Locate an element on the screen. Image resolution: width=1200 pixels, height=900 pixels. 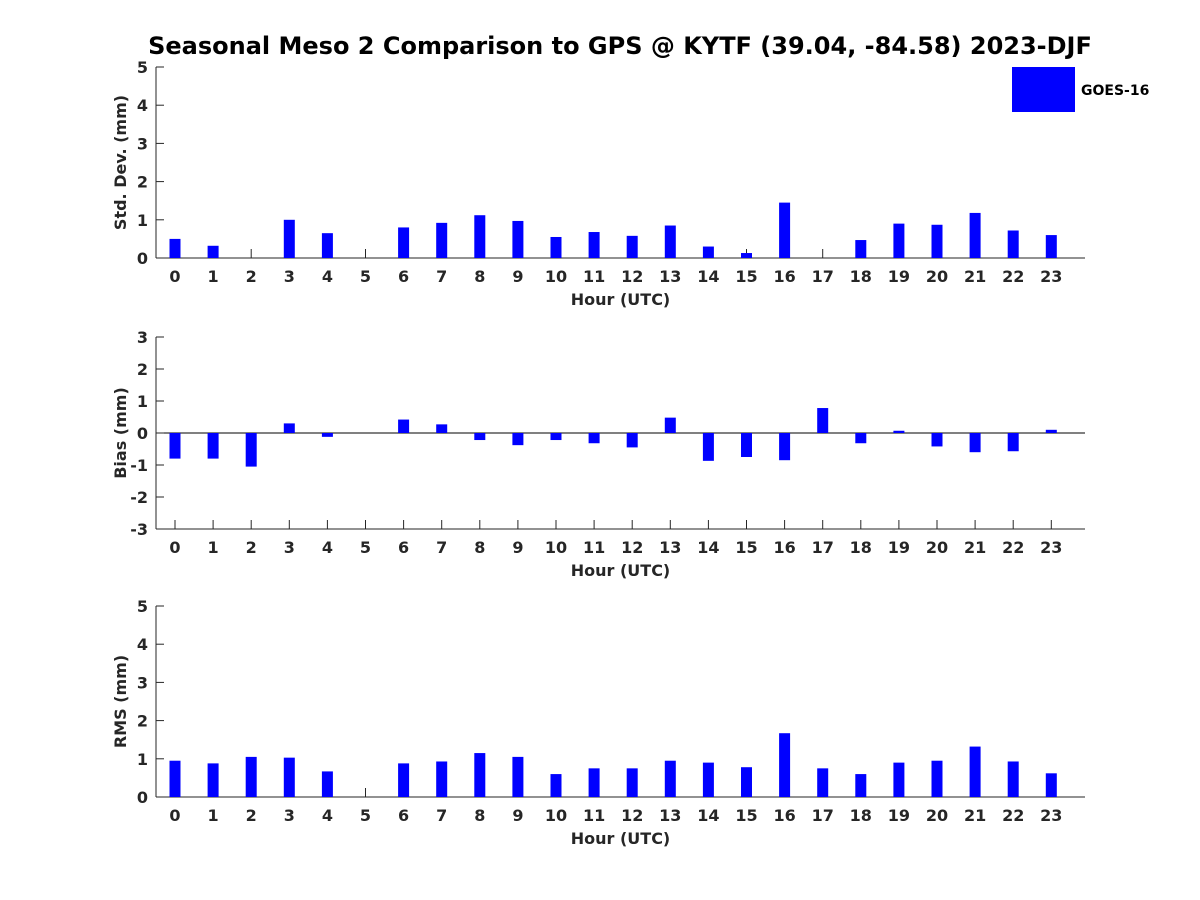
y-tick-label: -2 is located at coordinates (139, 497).